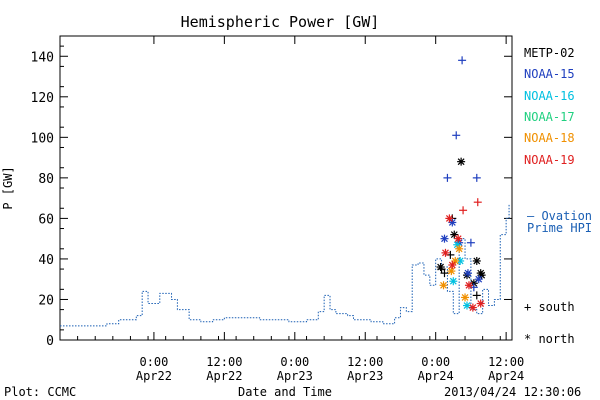  I want to click on x-axis-label: Date and Time, so click(285, 392).